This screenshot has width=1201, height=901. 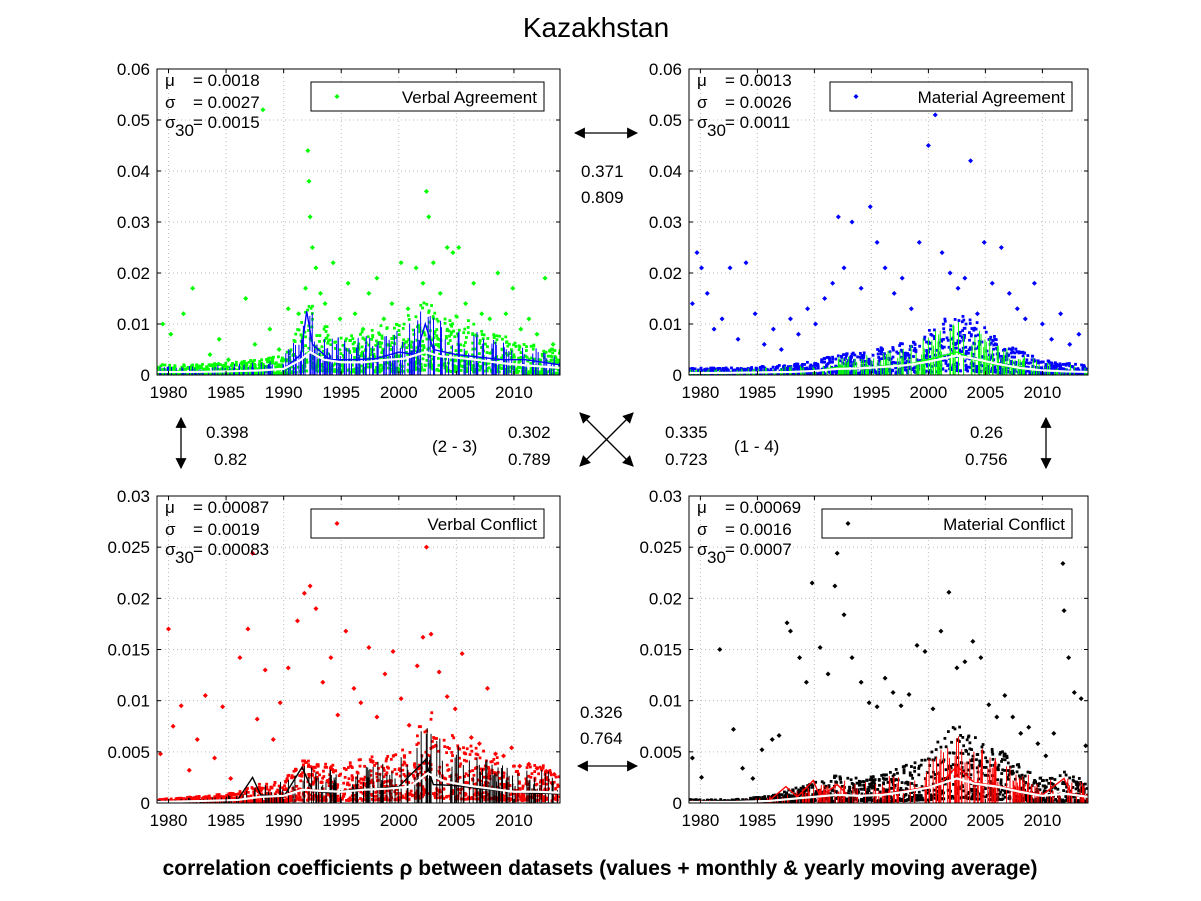 I want to click on legend-marker, so click(x=856, y=96).